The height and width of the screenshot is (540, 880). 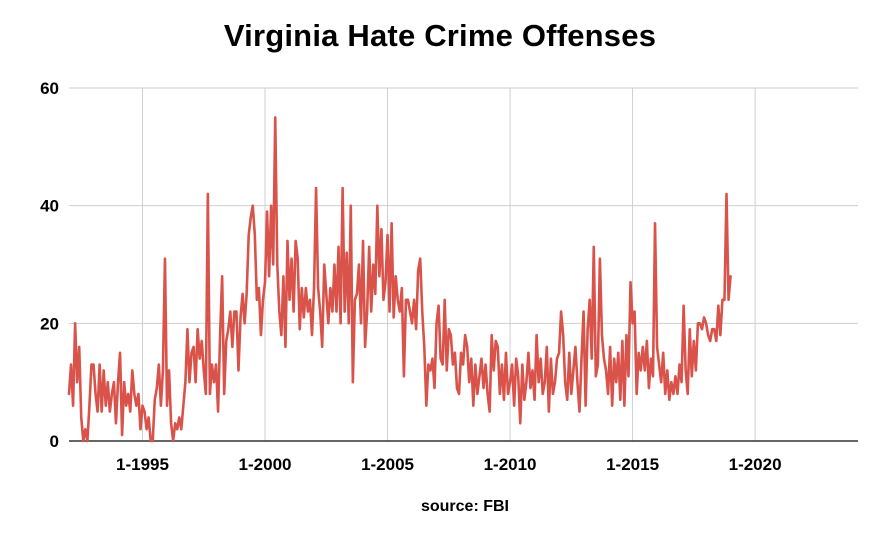 What do you see at coordinates (49, 323) in the screenshot?
I see `y-tick-label-20: 20` at bounding box center [49, 323].